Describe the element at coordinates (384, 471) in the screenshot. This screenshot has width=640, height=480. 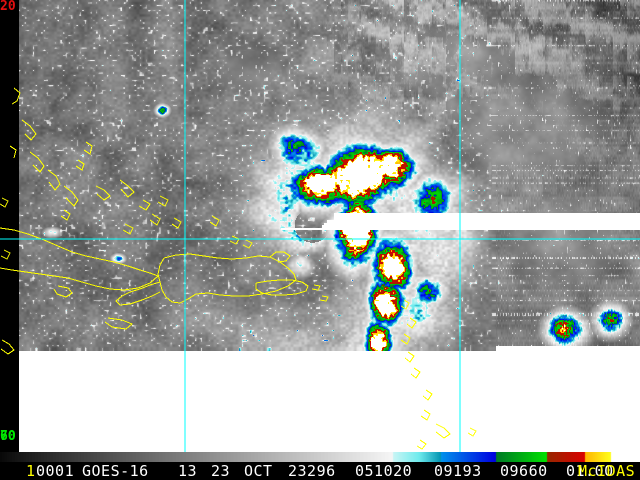
I see `textbar-image-time: 051020` at that location.